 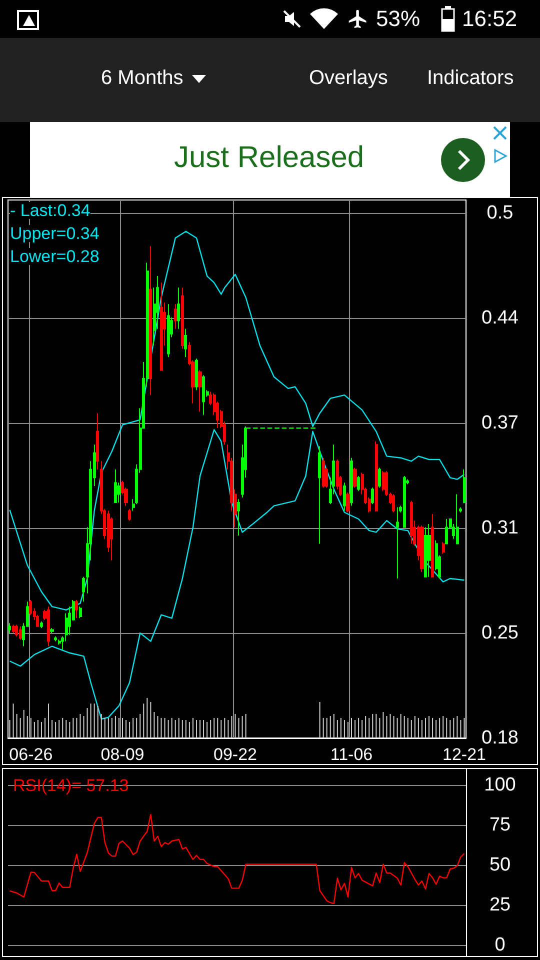 What do you see at coordinates (269, 158) in the screenshot?
I see `text: Just Released` at bounding box center [269, 158].